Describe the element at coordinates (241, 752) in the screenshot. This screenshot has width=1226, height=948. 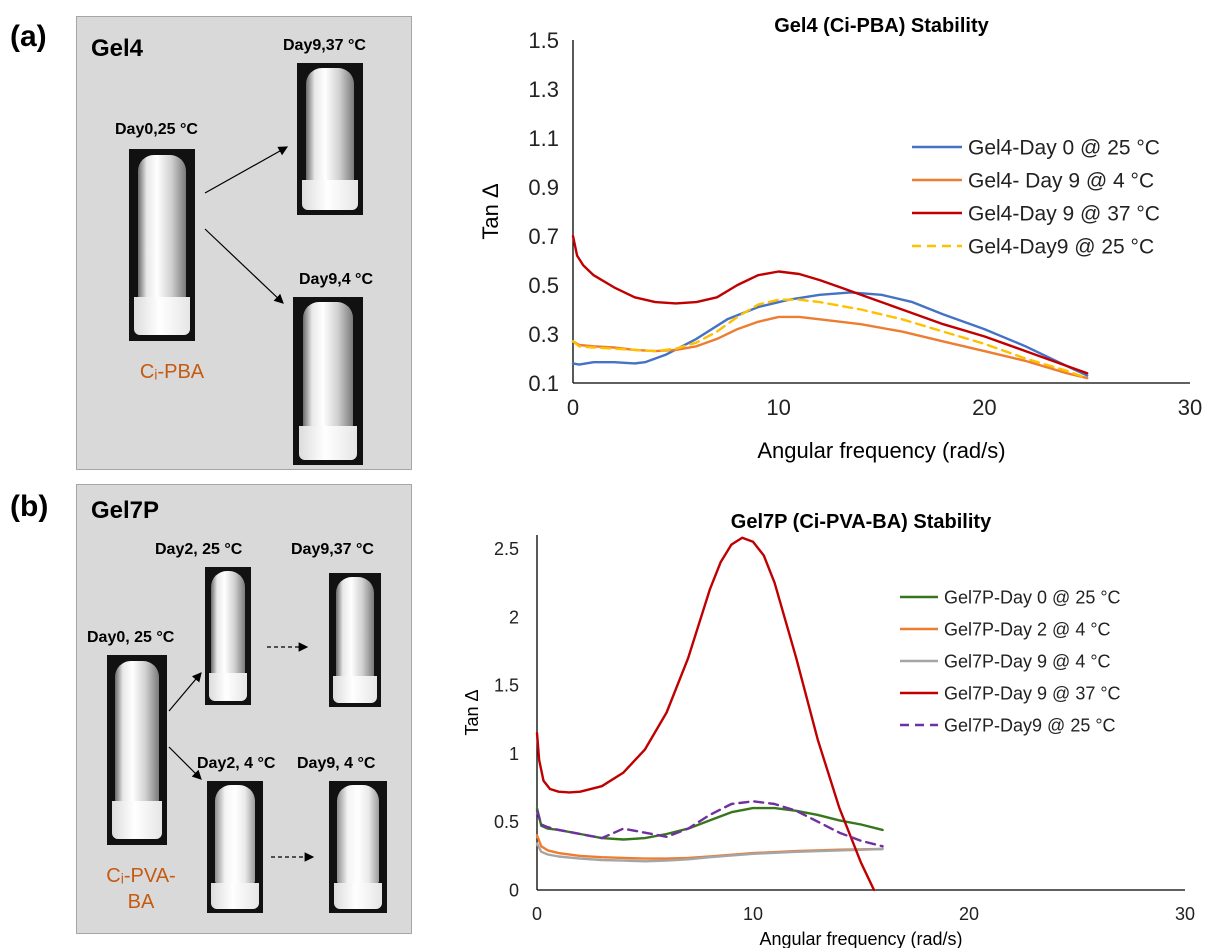
I see `gel7p-arrows` at that location.